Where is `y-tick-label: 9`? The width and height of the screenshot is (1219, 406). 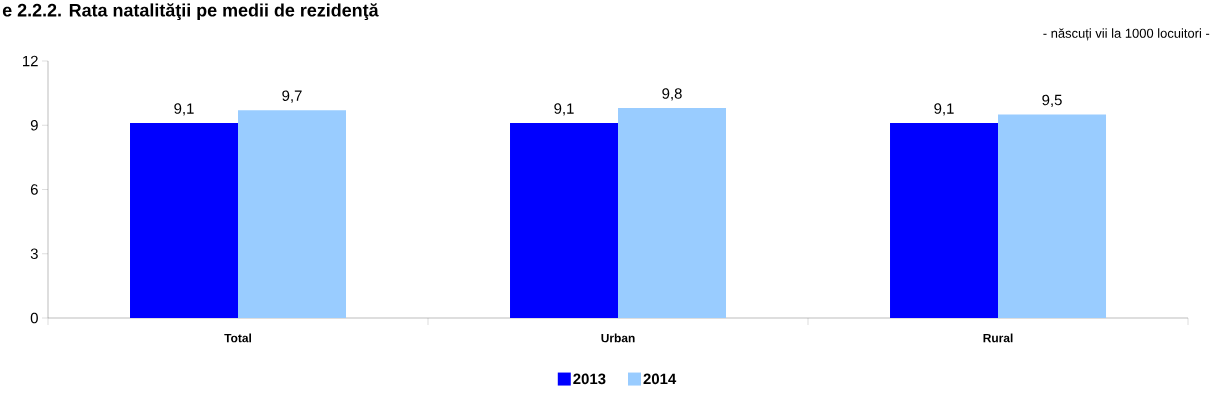
y-tick-label: 9 is located at coordinates (34, 125).